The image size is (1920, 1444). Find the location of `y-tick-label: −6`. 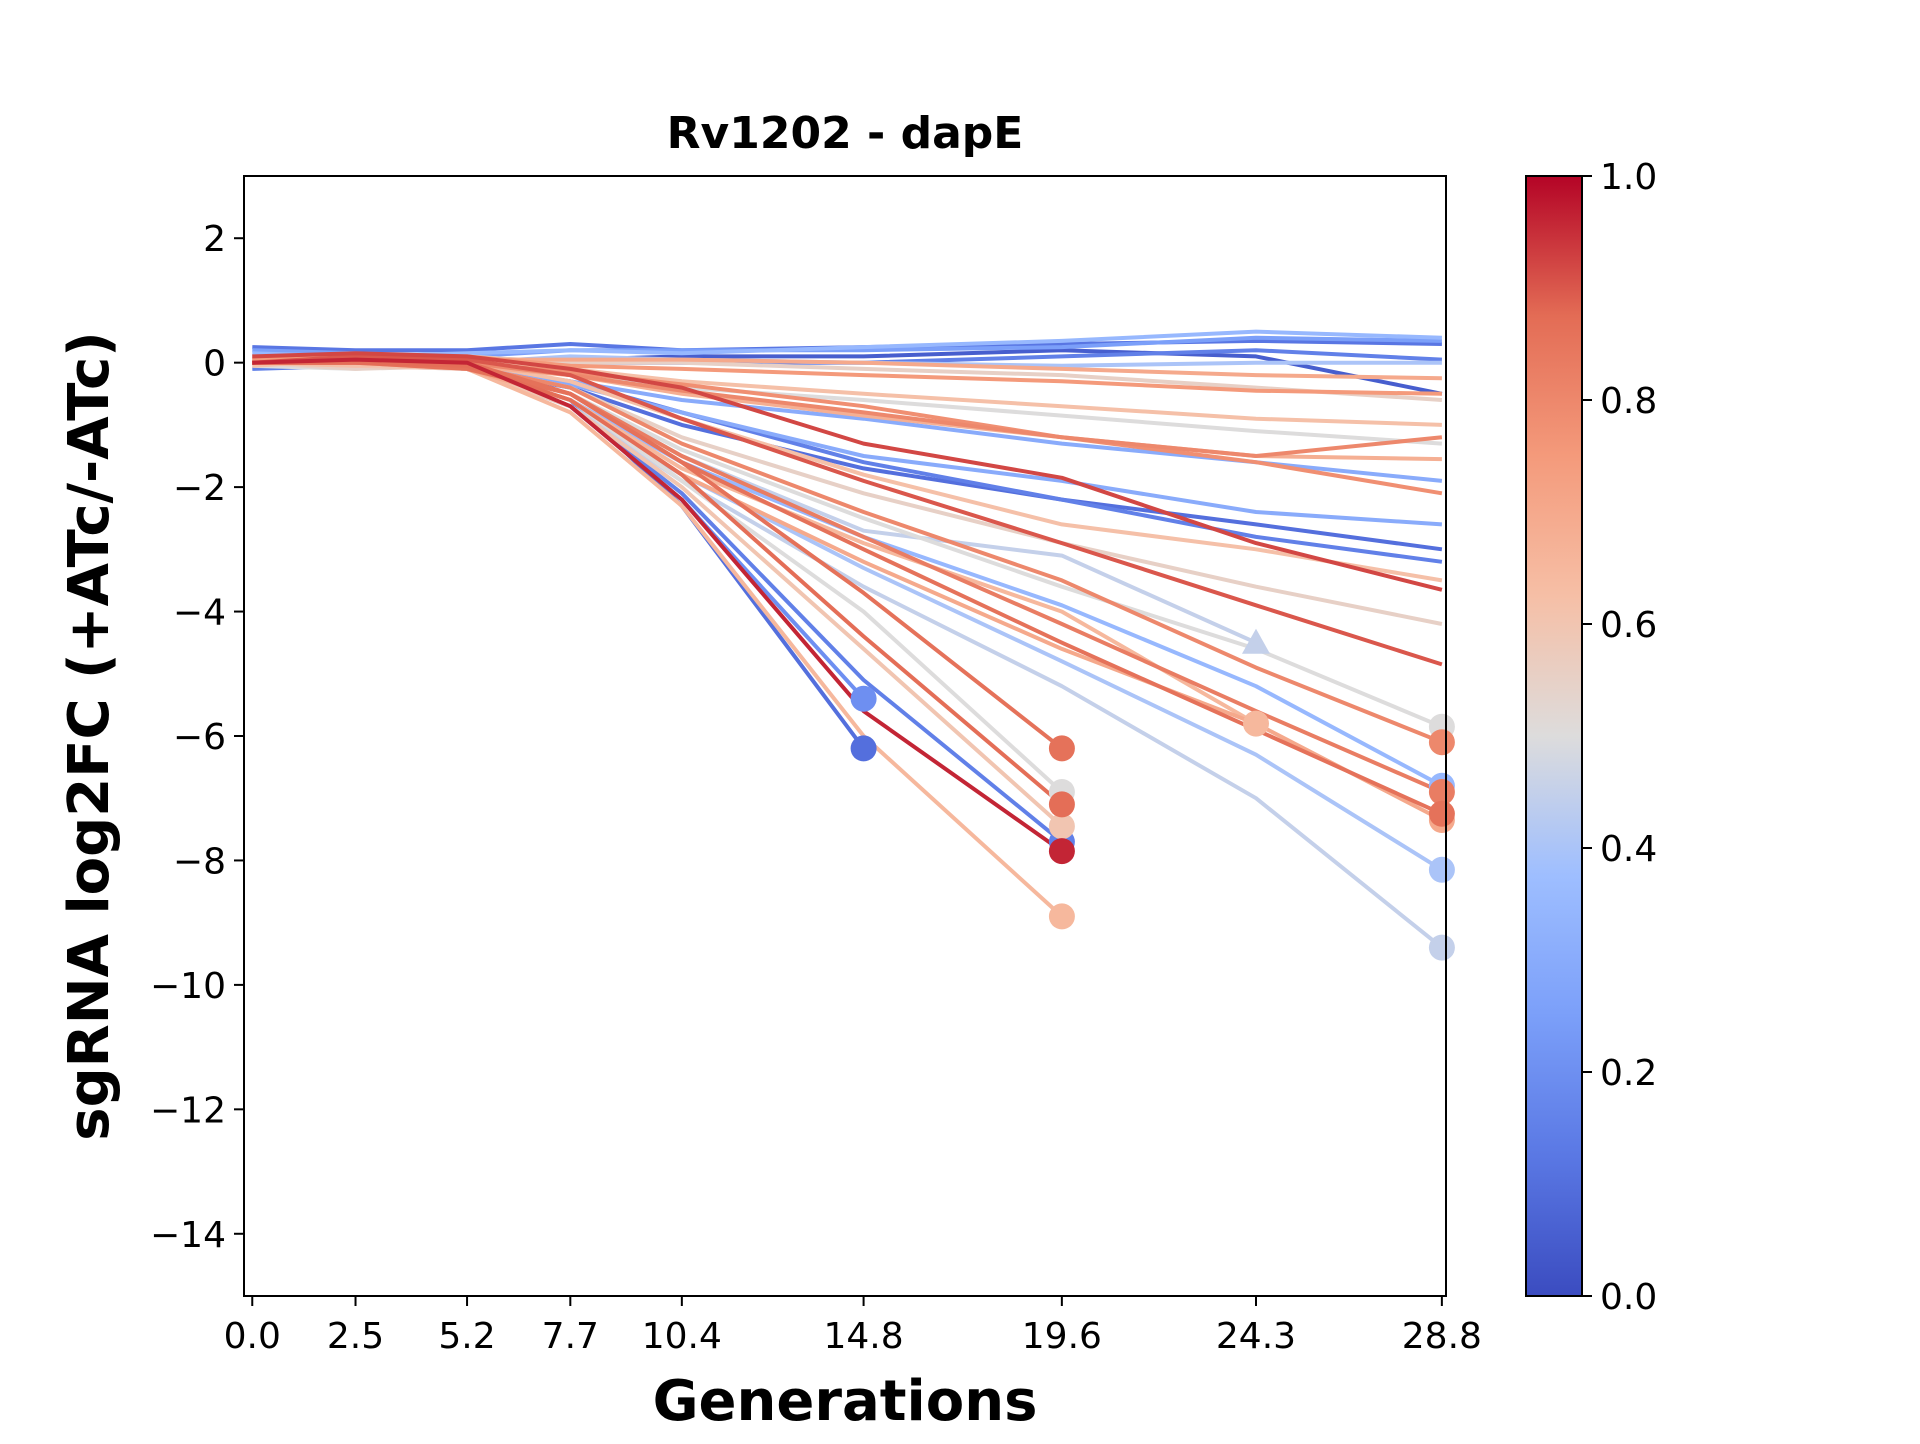

y-tick-label: −6 is located at coordinates (199, 737).